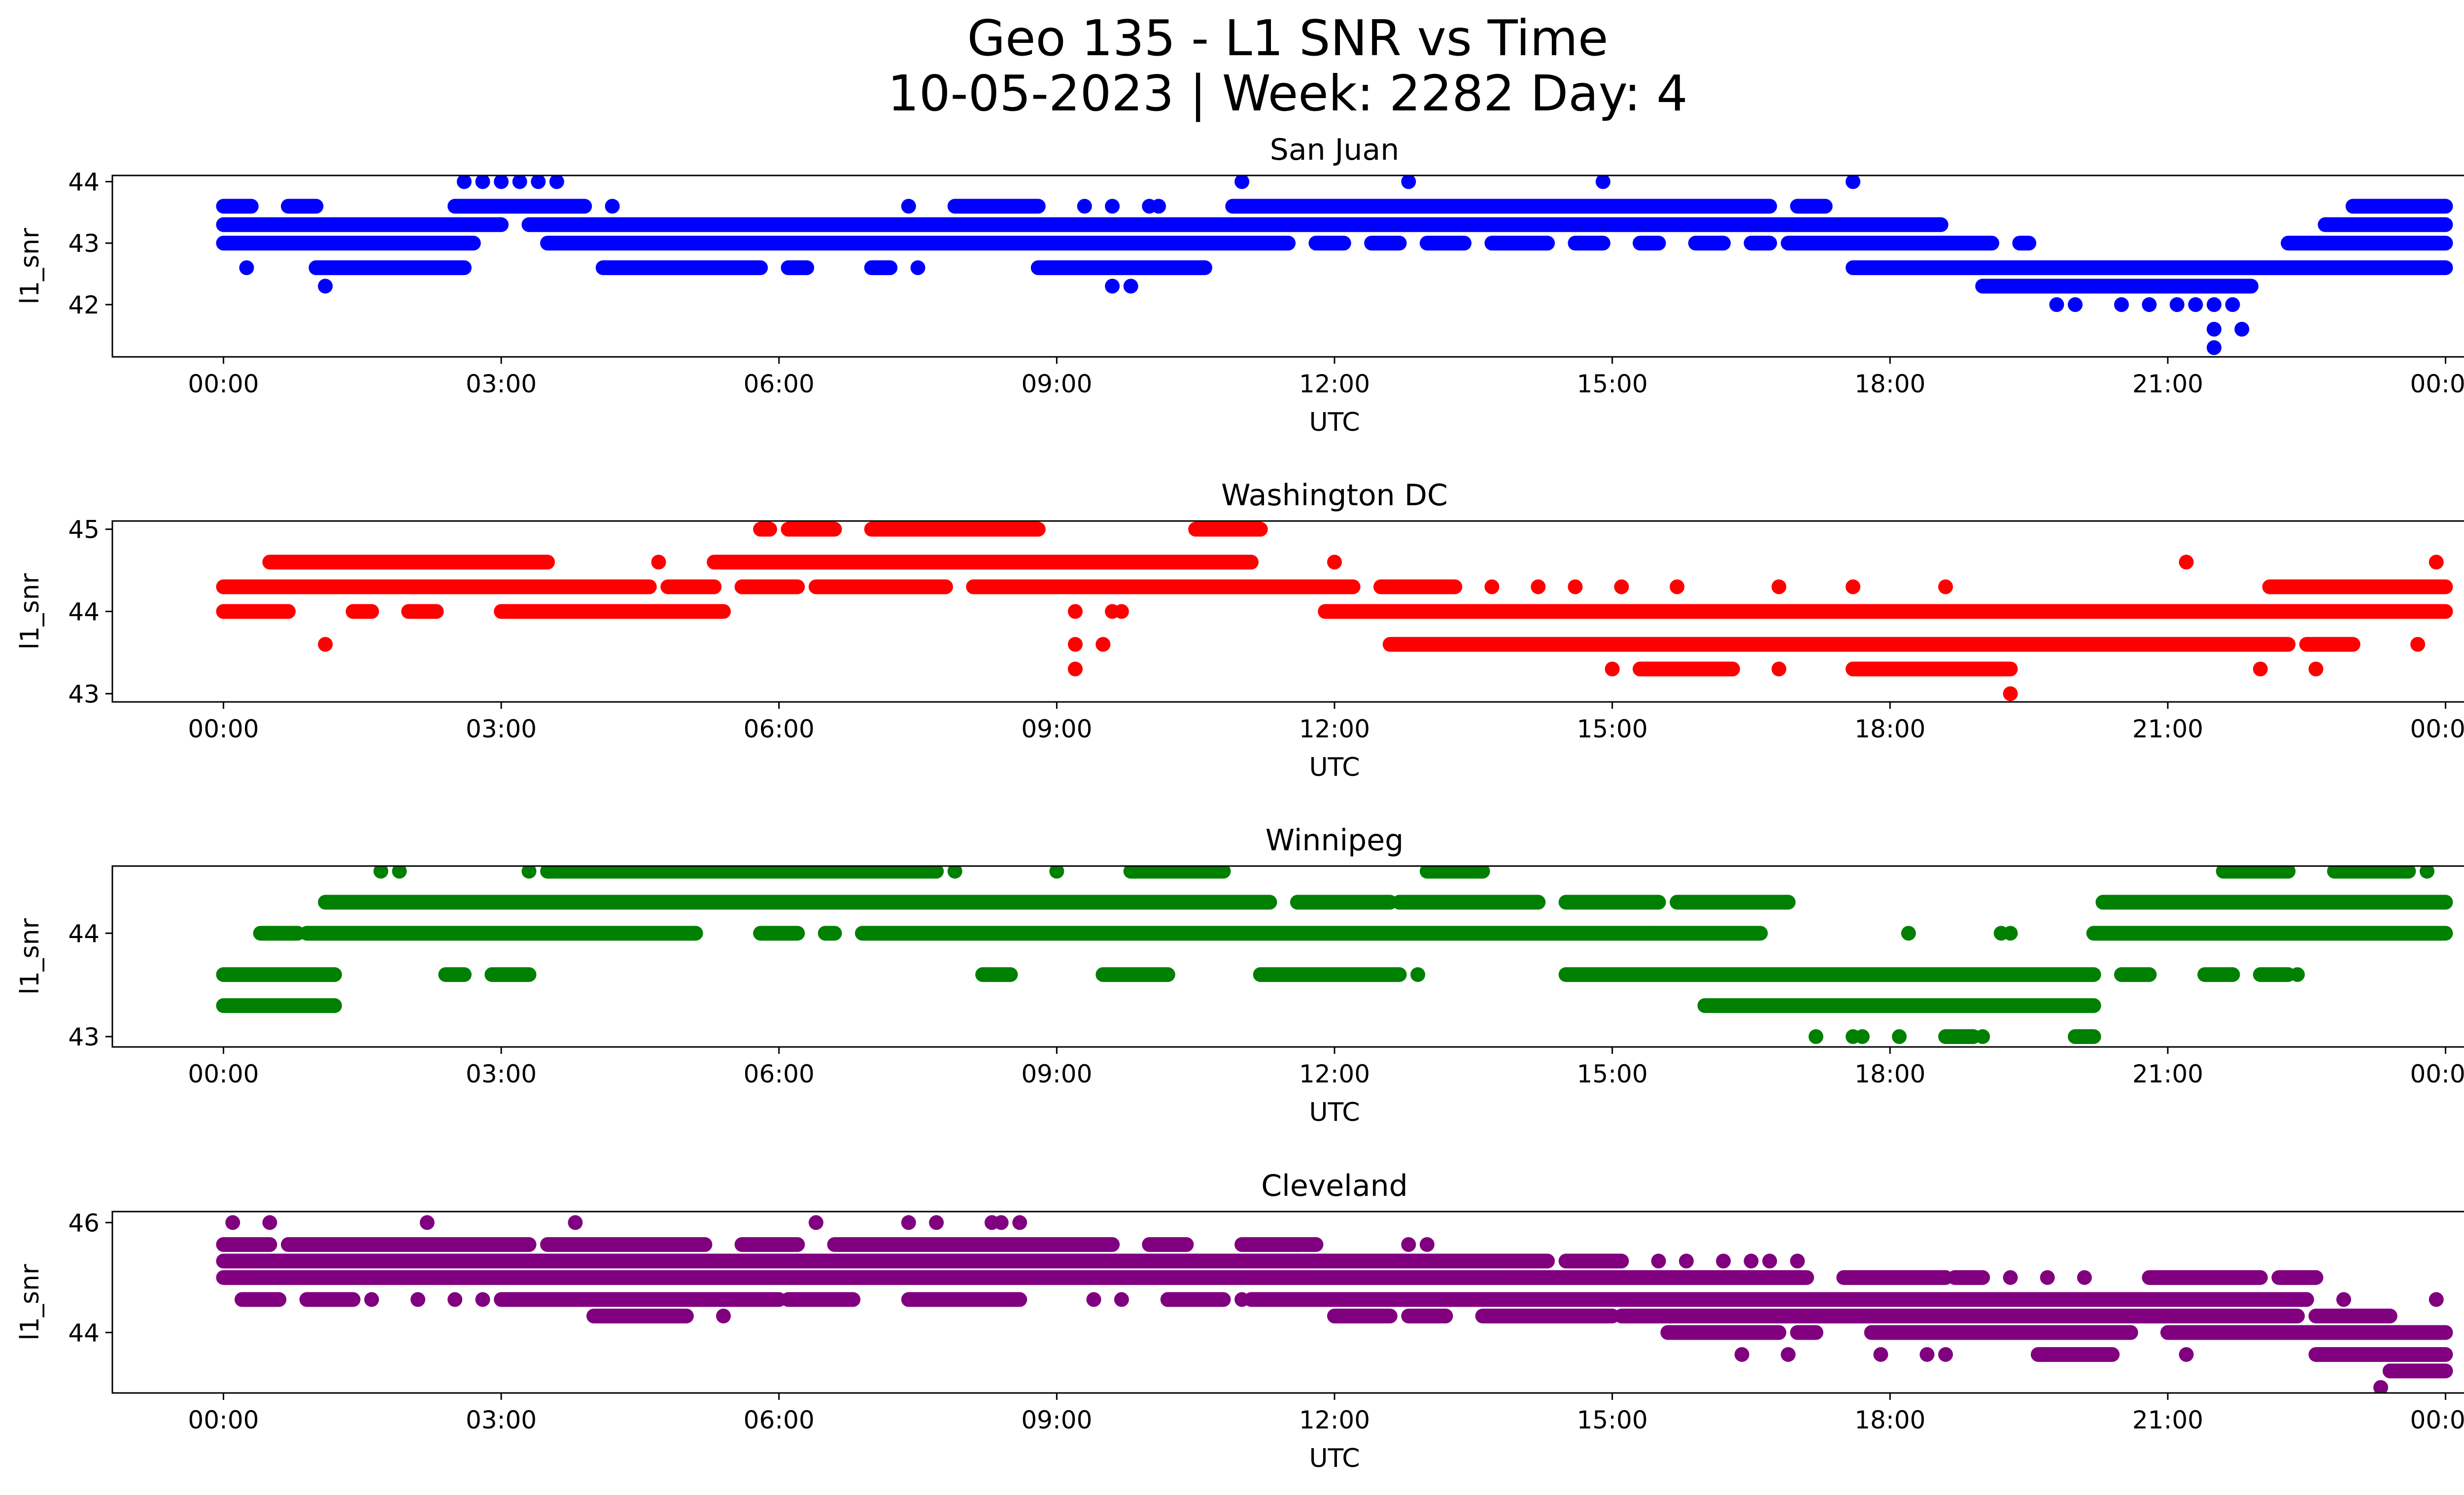 The image size is (2464, 1495). Describe the element at coordinates (779, 1420) in the screenshot. I see `x-tick-label: 06:00` at that location.